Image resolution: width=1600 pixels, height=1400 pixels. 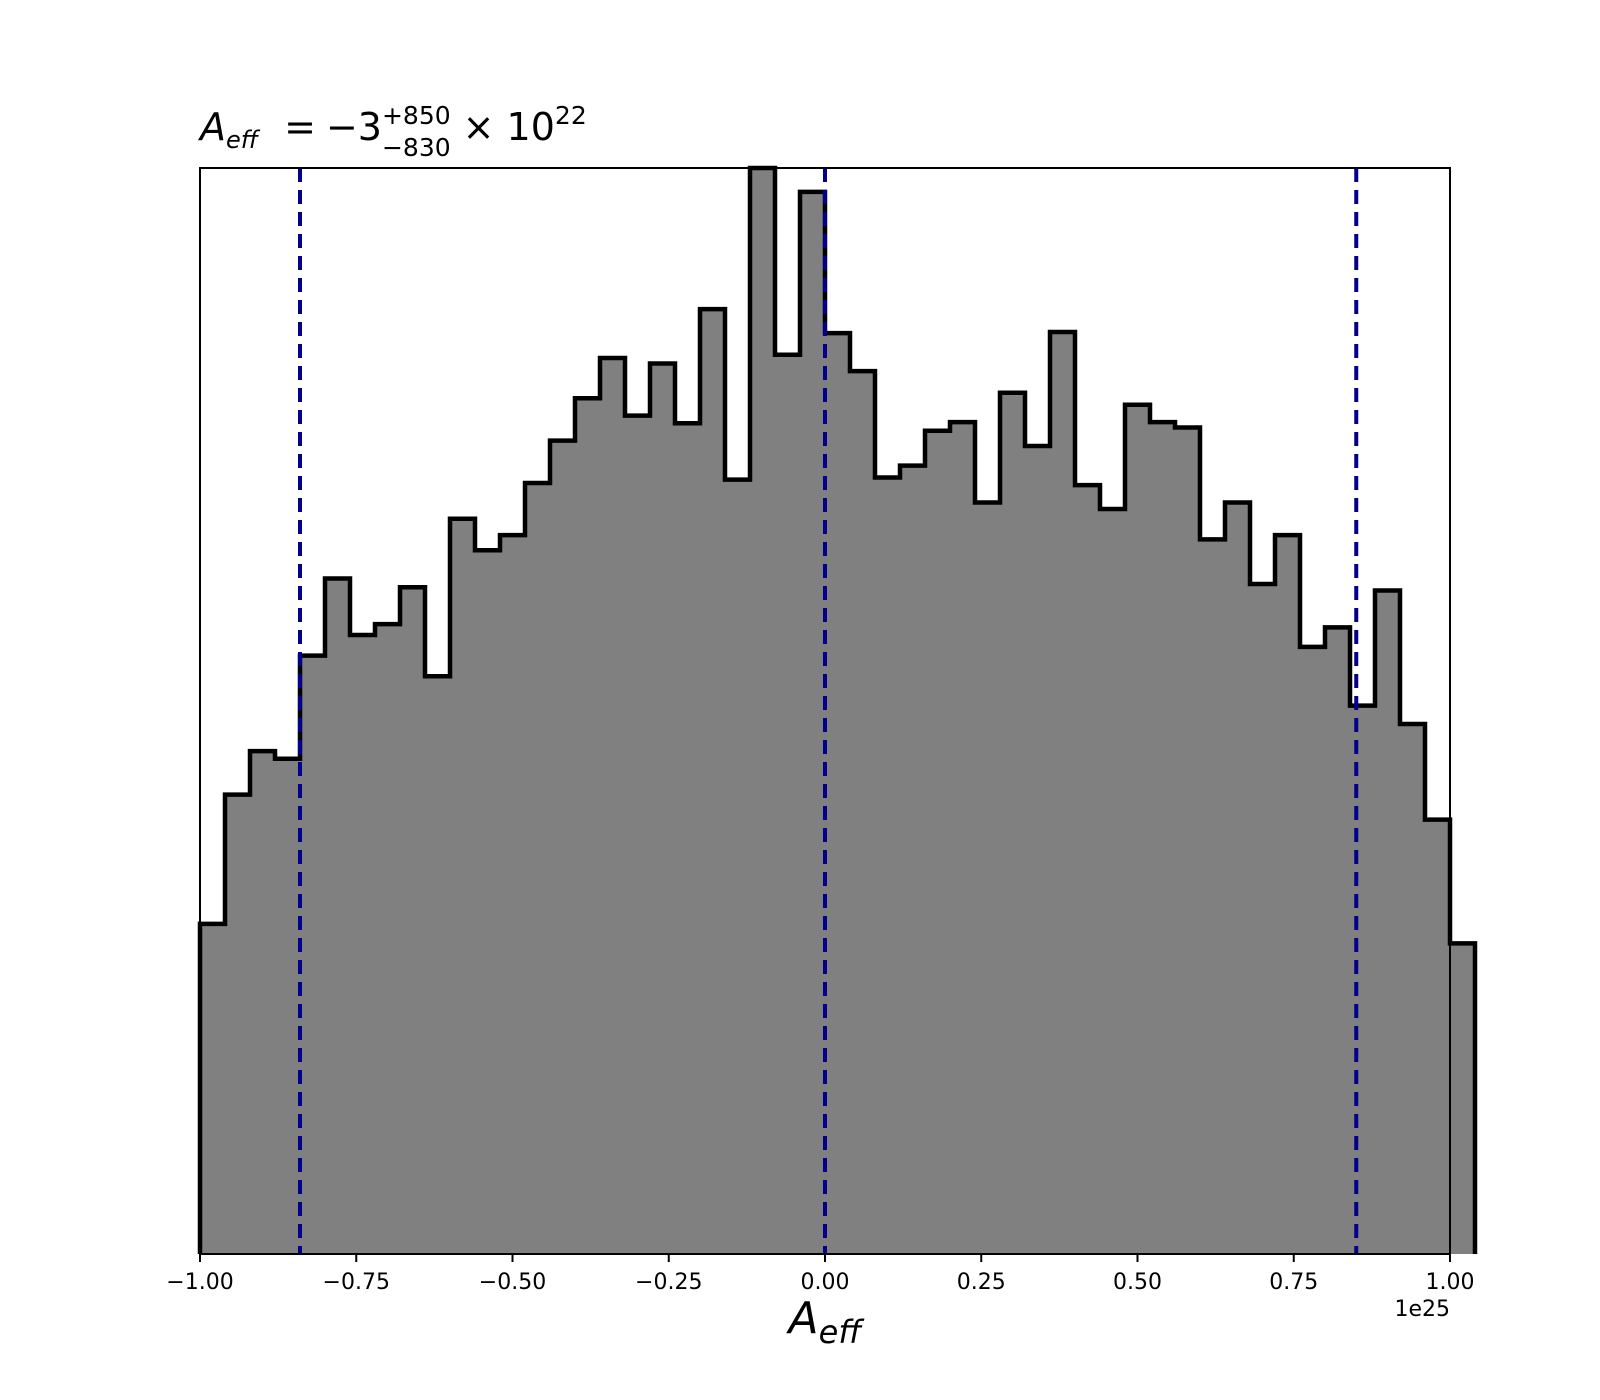 I want to click on x-tick-label: 0.25, so click(x=981, y=1282).